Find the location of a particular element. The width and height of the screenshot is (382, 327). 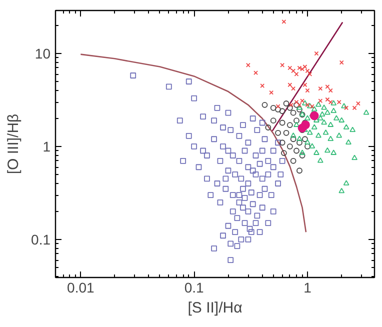

y-tick-label: 1 is located at coordinates (46, 146).